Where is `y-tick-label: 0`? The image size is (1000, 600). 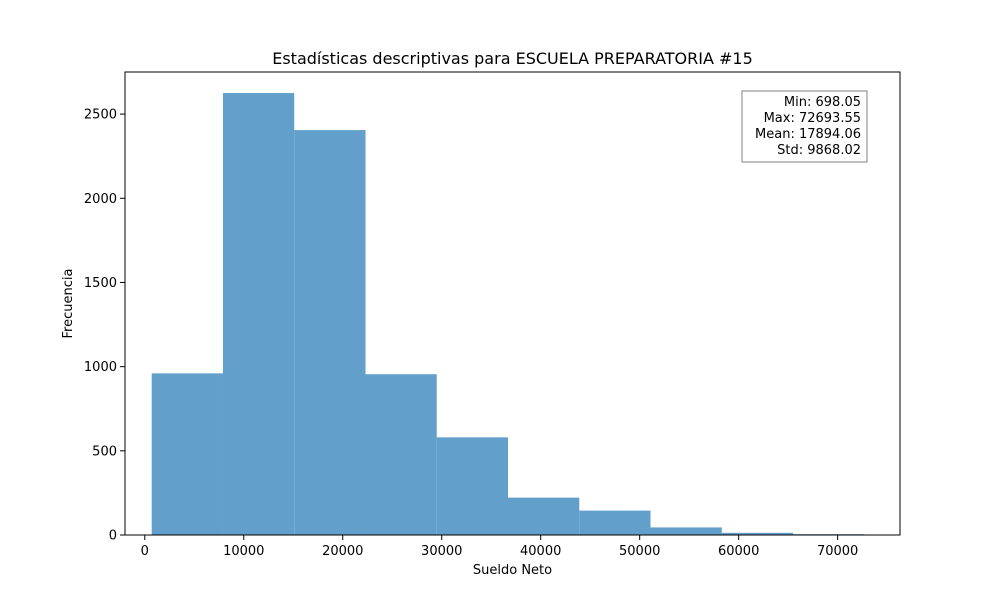 y-tick-label: 0 is located at coordinates (113, 536).